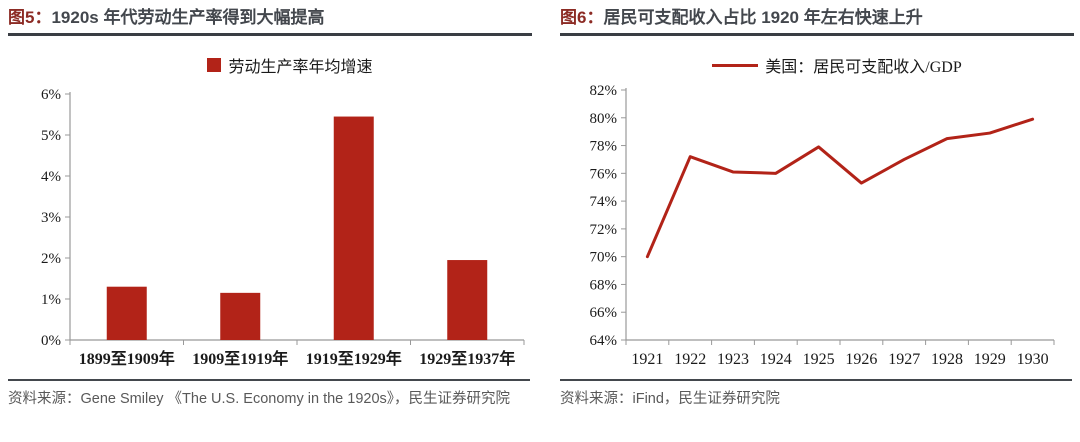 This screenshot has width=1080, height=442. What do you see at coordinates (582, 17) in the screenshot?
I see `figure-6-title-prefix: 图6：` at bounding box center [582, 17].